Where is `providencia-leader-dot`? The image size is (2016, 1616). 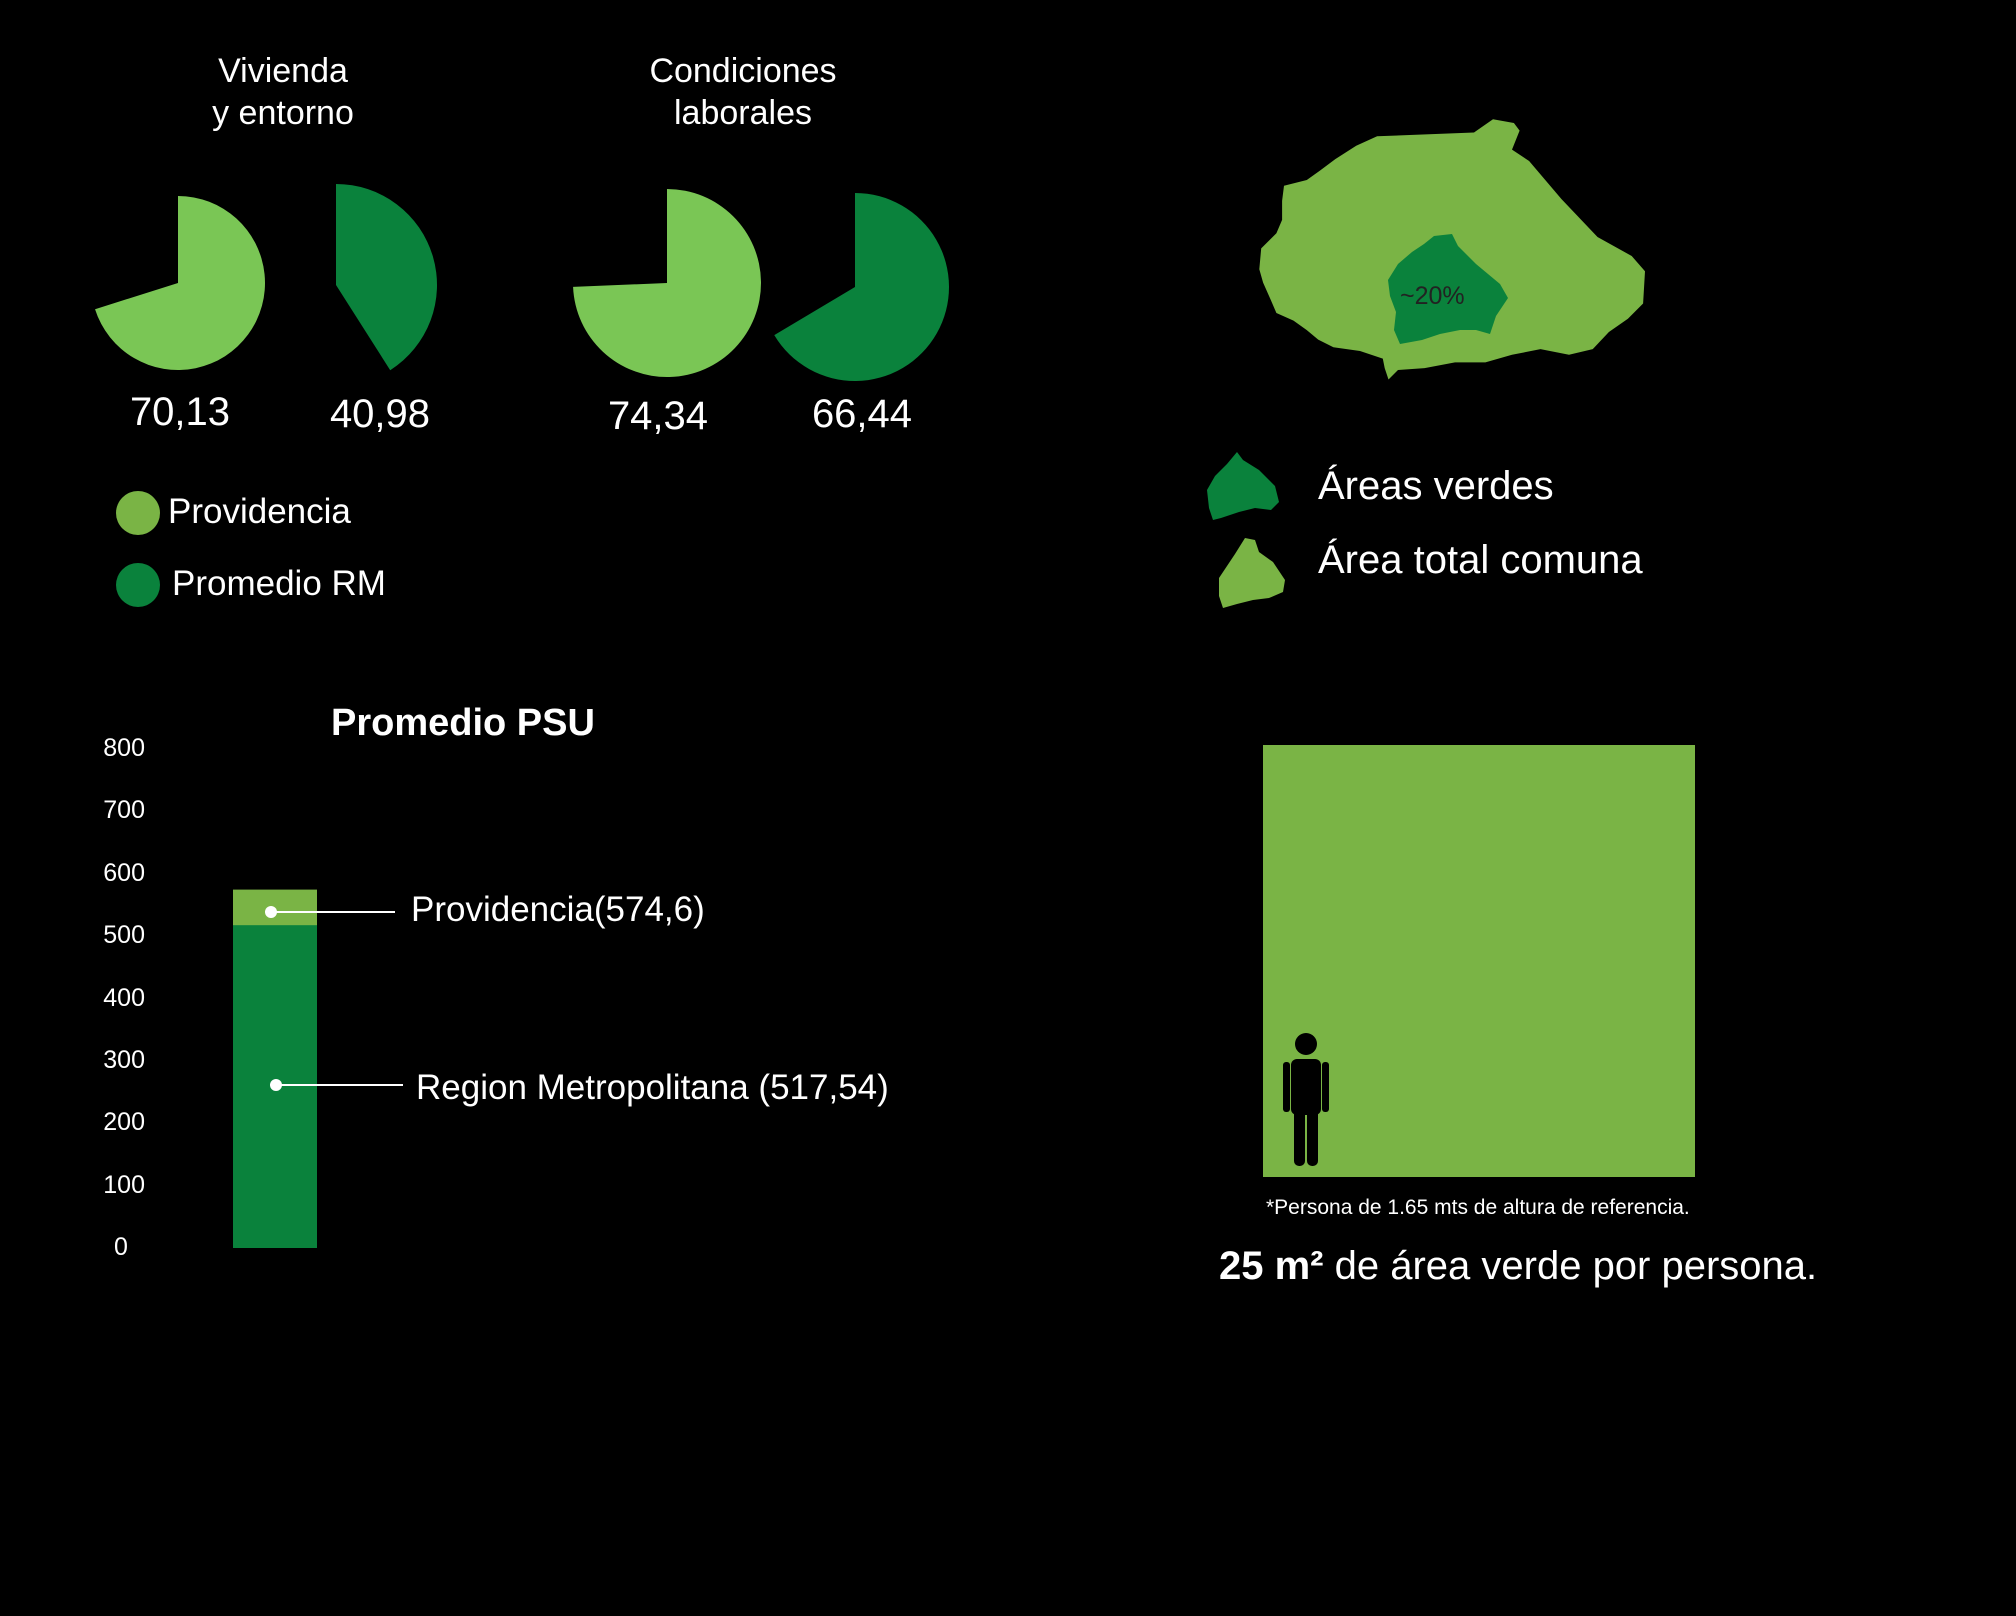
providencia-leader-dot is located at coordinates (271, 912).